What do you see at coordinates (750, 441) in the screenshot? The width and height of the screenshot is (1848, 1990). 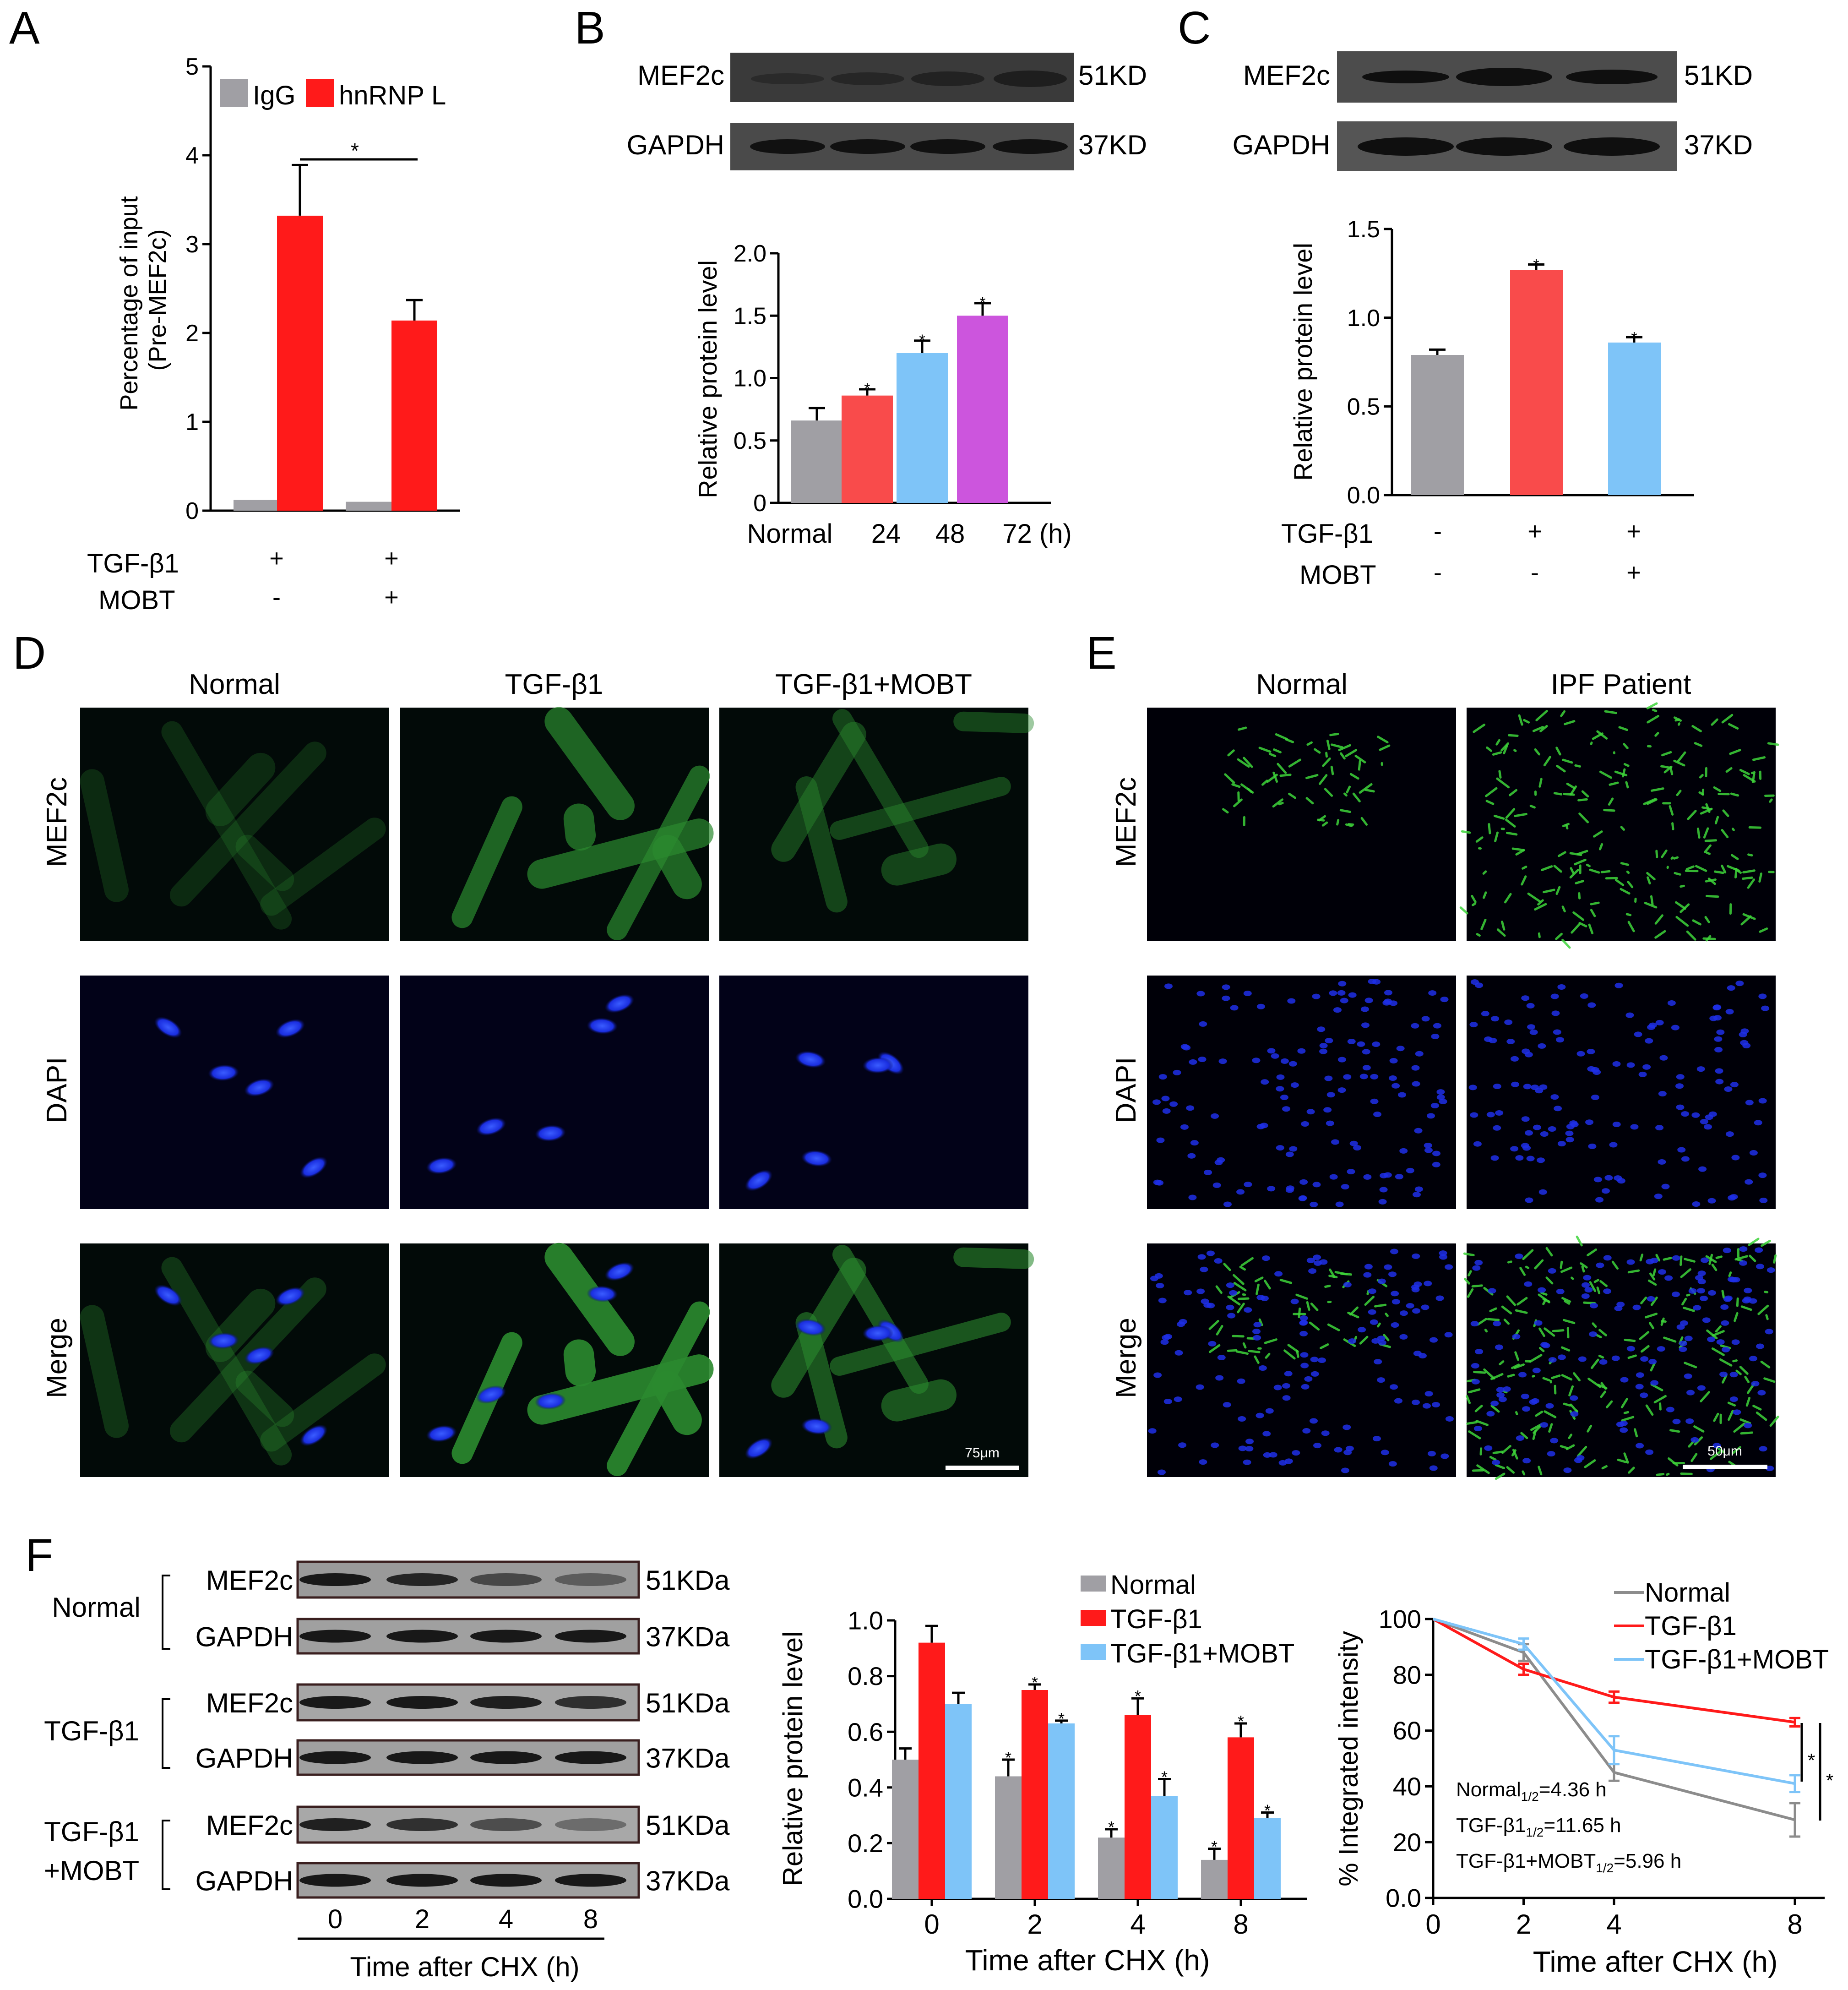 I see `y-tick-label: 0.5` at bounding box center [750, 441].